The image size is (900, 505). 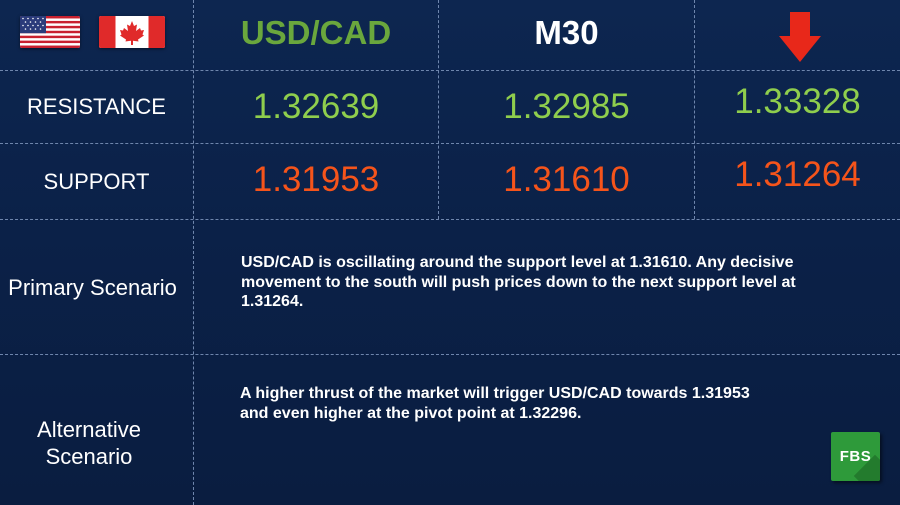 What do you see at coordinates (566, 106) in the screenshot?
I see `resistance-level-2: 1.32985` at bounding box center [566, 106].